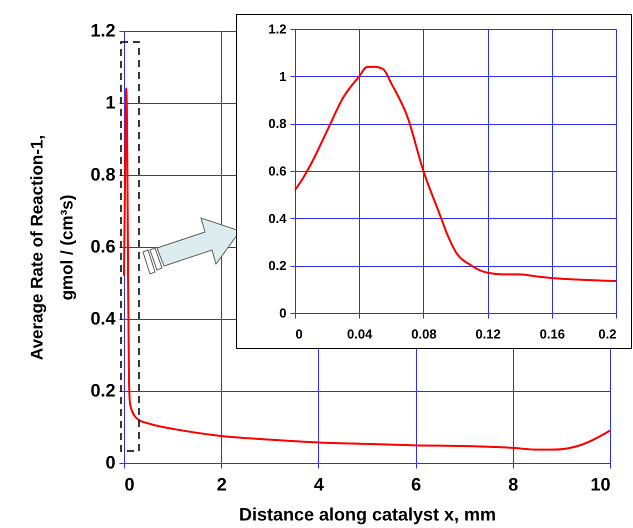 This screenshot has width=633, height=528. I want to click on x-tick-label: 0.08, so click(424, 334).